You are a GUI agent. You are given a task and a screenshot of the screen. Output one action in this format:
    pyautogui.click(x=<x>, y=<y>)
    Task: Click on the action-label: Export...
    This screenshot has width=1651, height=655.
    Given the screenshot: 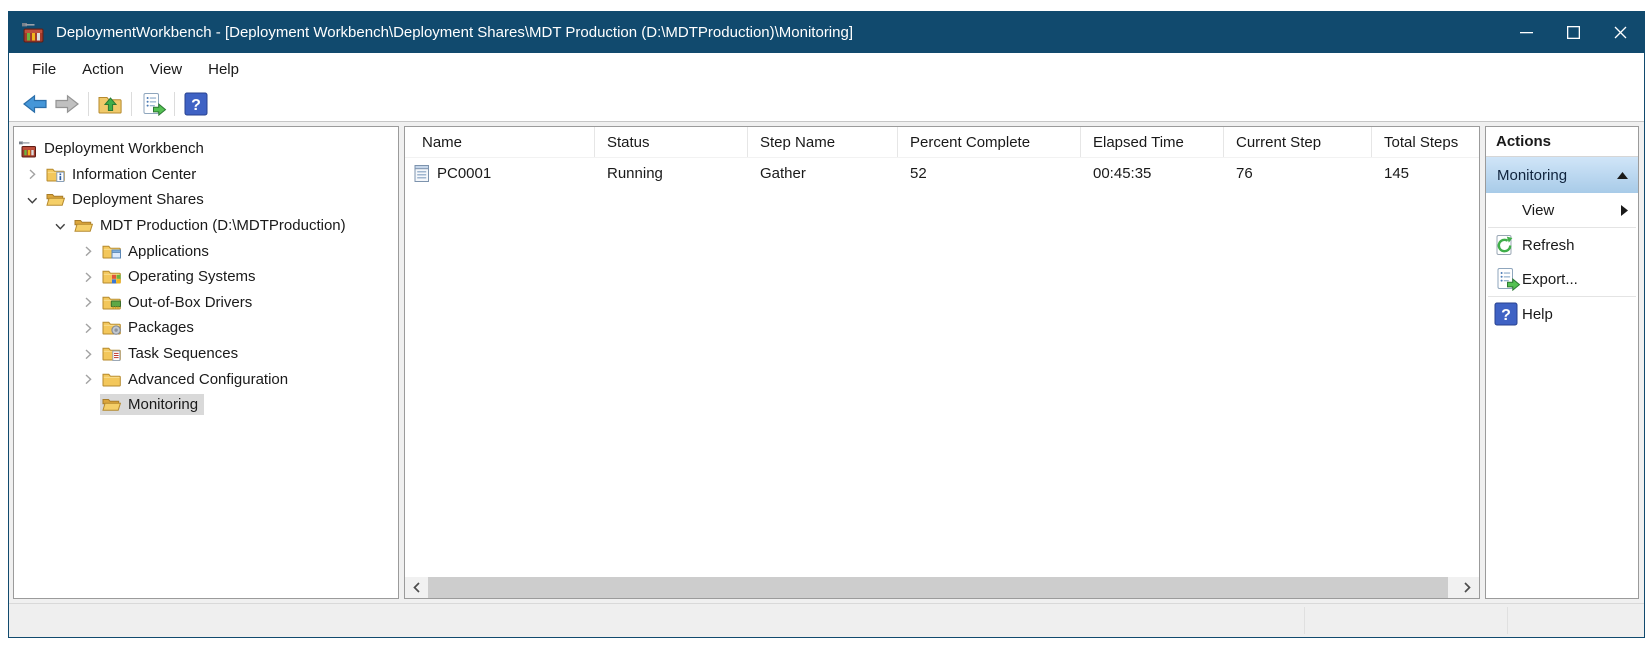 What is the action you would take?
    pyautogui.click(x=1550, y=279)
    